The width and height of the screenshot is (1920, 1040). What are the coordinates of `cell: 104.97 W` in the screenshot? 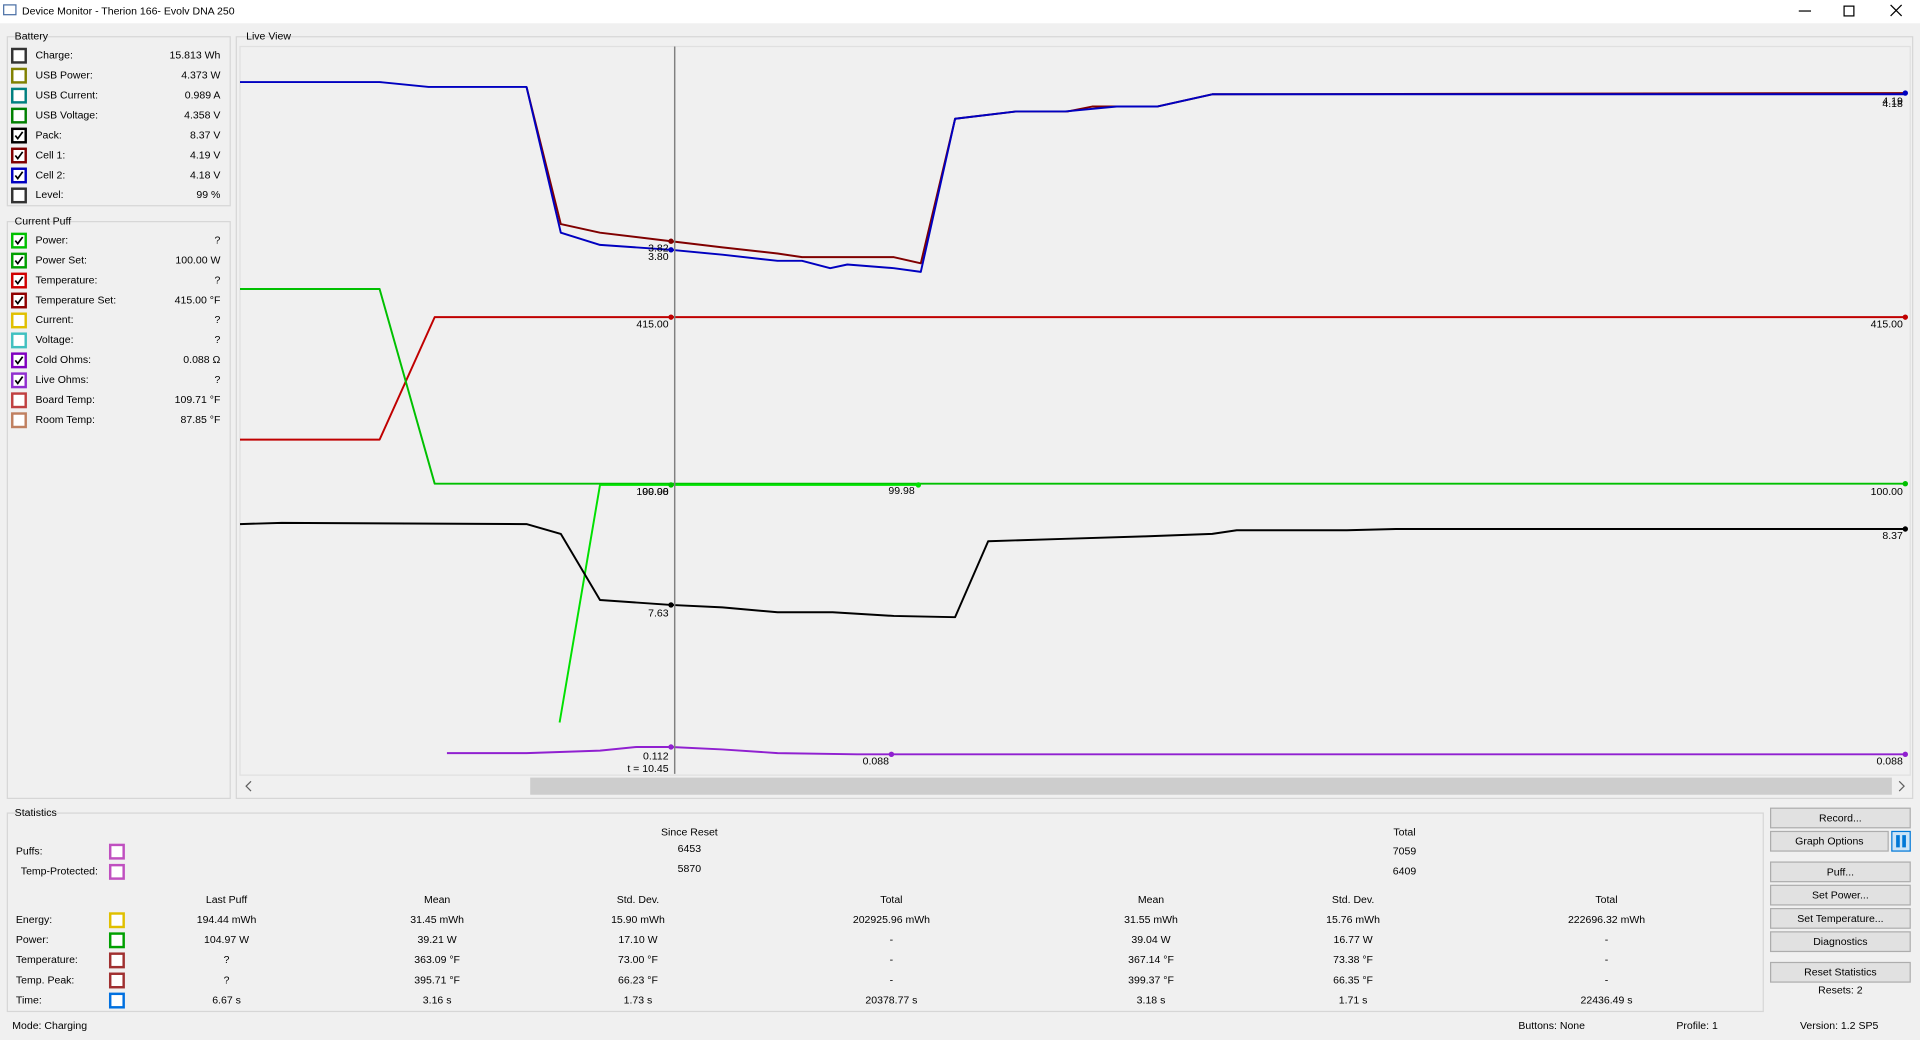 It's located at (226, 940).